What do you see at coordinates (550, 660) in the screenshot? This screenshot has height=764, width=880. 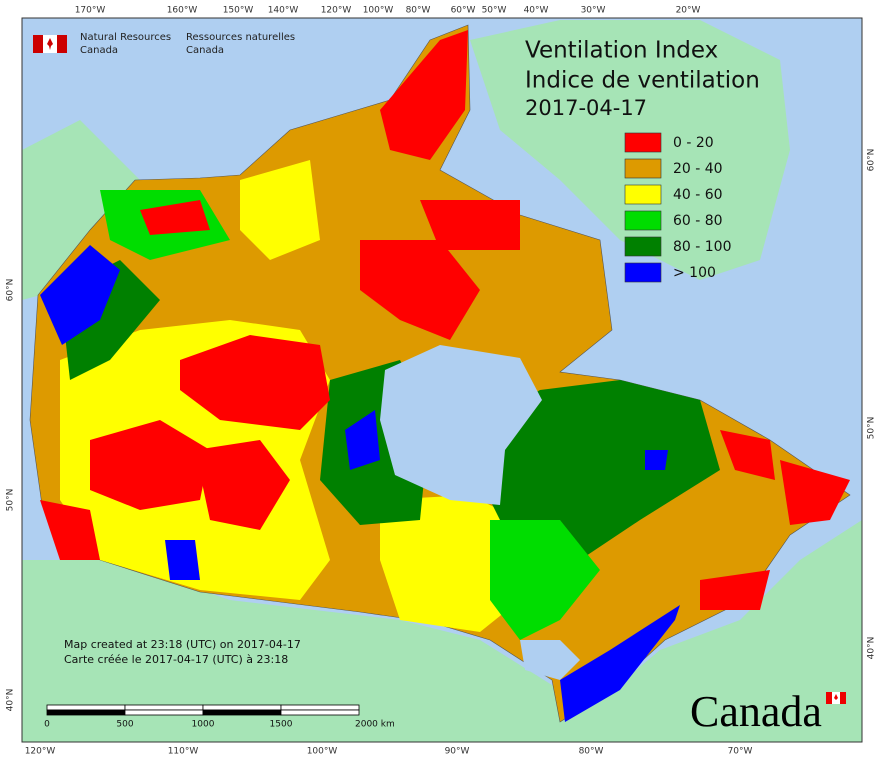 I see `great-lakes` at bounding box center [550, 660].